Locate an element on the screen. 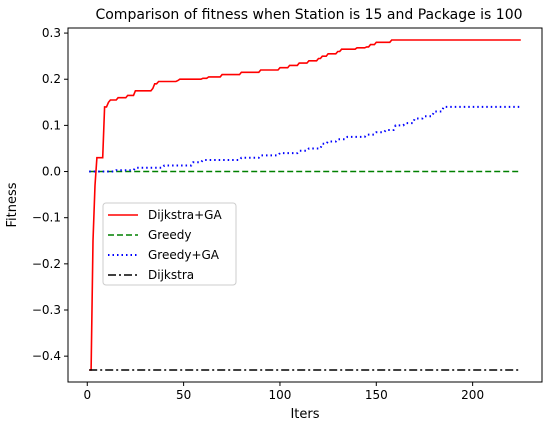 Image resolution: width=550 pixels, height=426 pixels. y-tick-label: 0.1 is located at coordinates (51, 125).